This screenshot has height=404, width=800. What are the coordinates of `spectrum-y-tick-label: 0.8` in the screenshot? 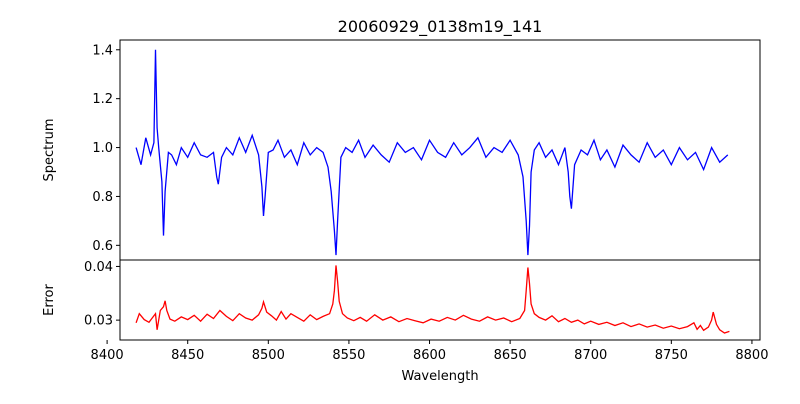 It's located at (102, 197).